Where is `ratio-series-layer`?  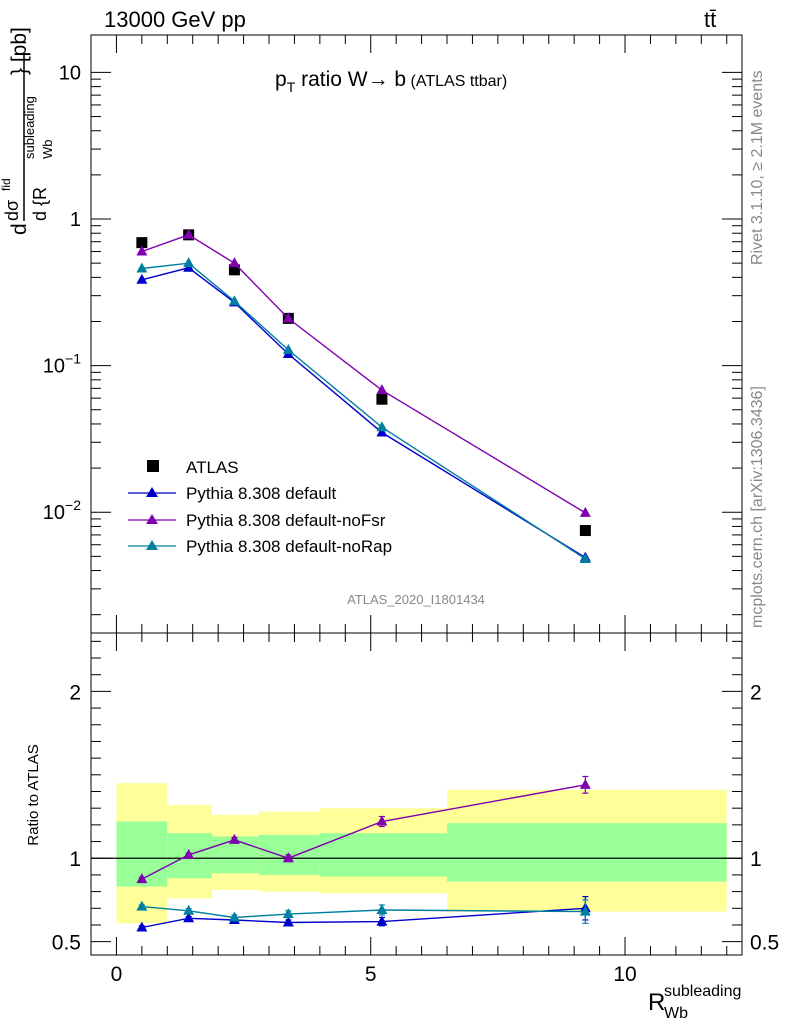 ratio-series-layer is located at coordinates (363, 853).